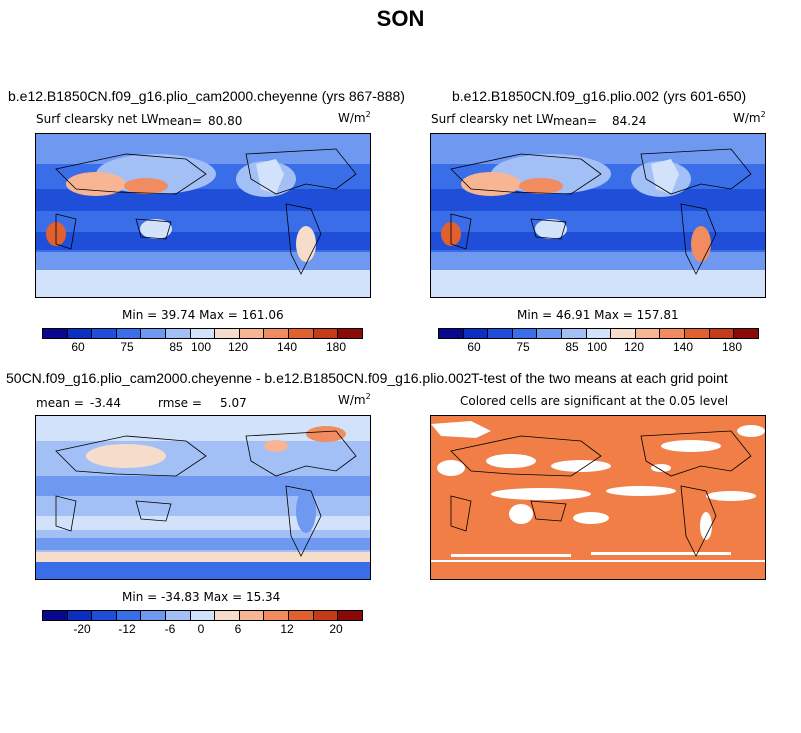 This screenshot has height=733, width=801. I want to click on map-panel-bottom-right, so click(598, 497).